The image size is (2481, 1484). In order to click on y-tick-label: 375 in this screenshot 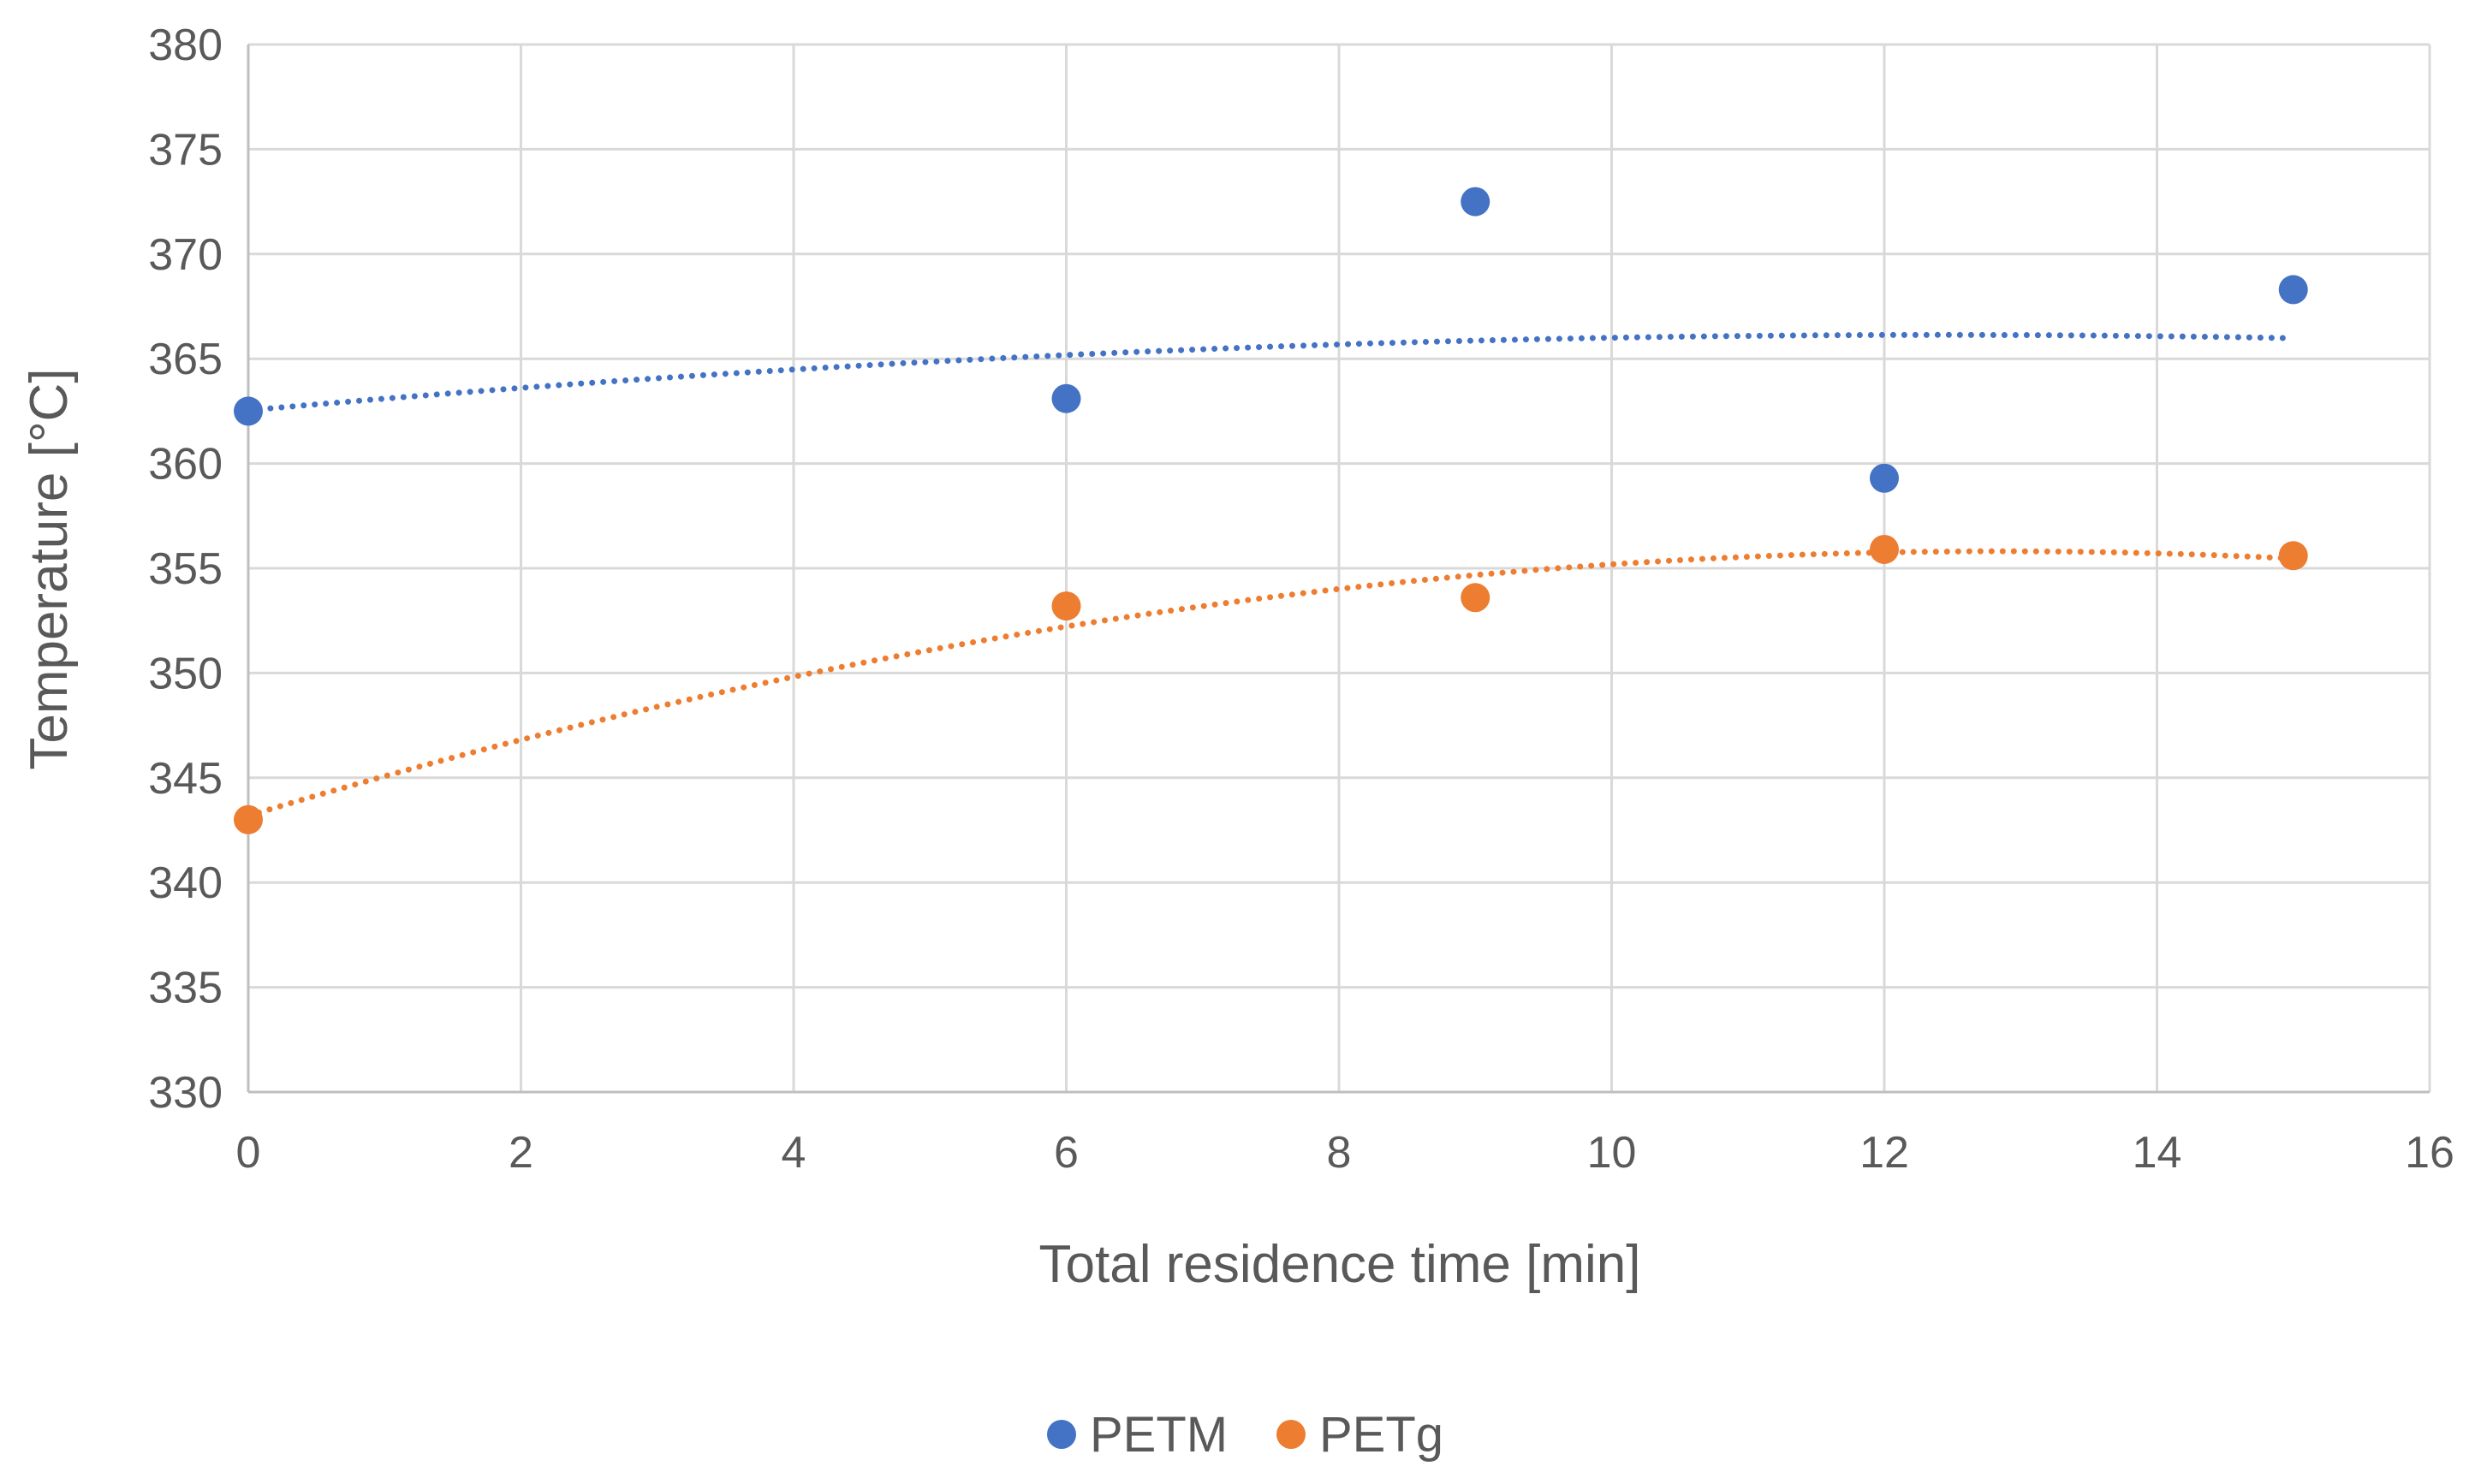, I will do `click(186, 150)`.